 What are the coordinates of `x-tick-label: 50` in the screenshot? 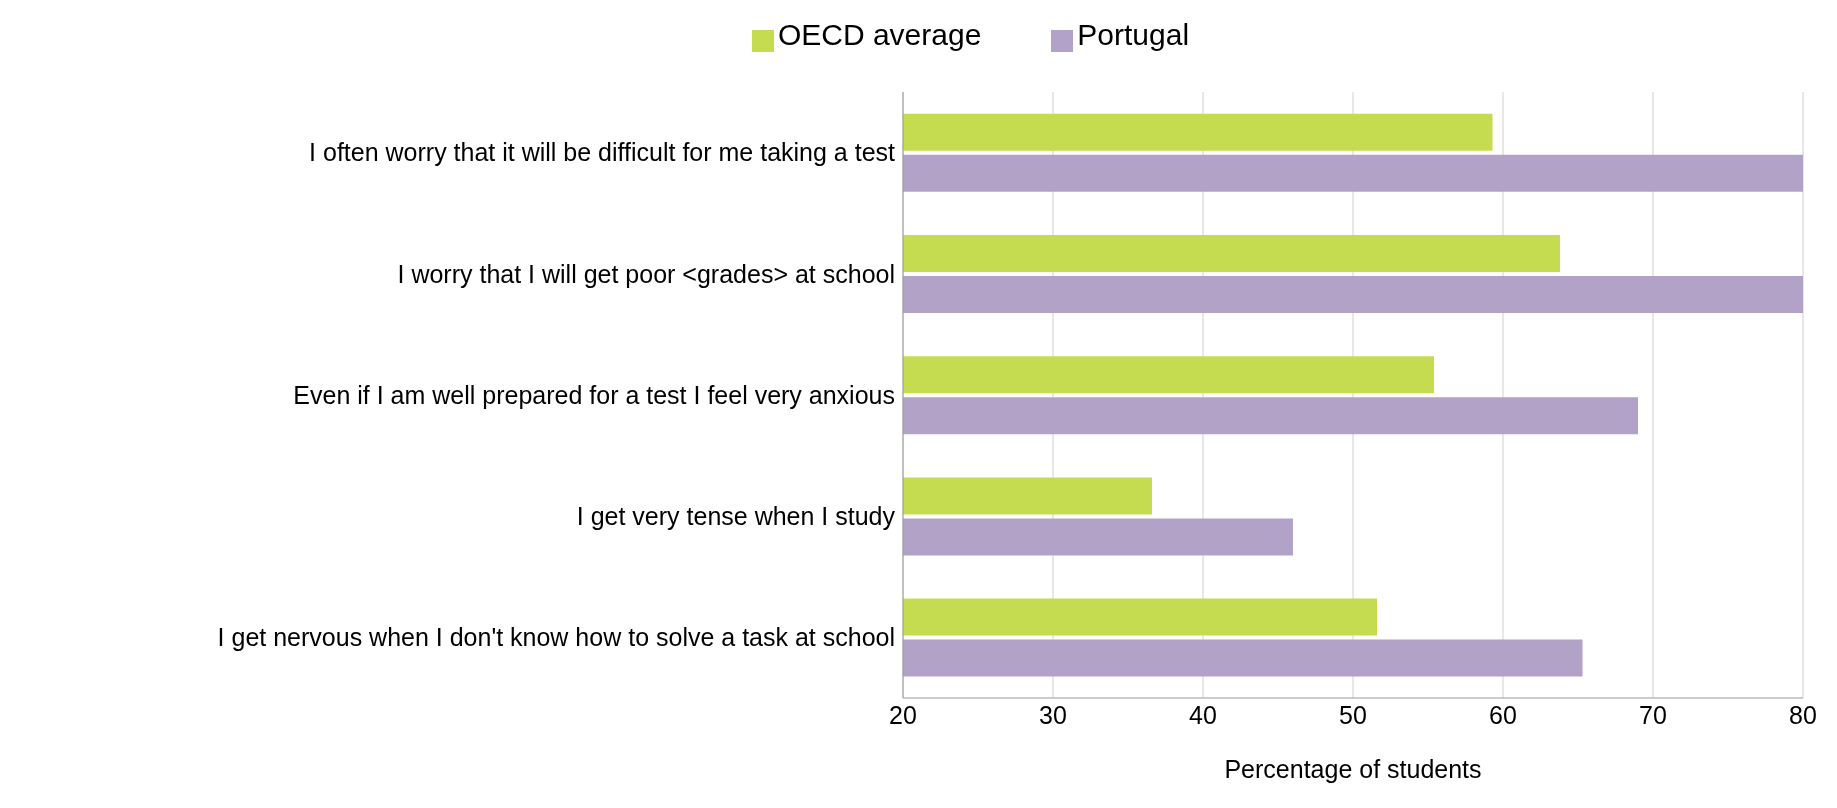 It's located at (1353, 714).